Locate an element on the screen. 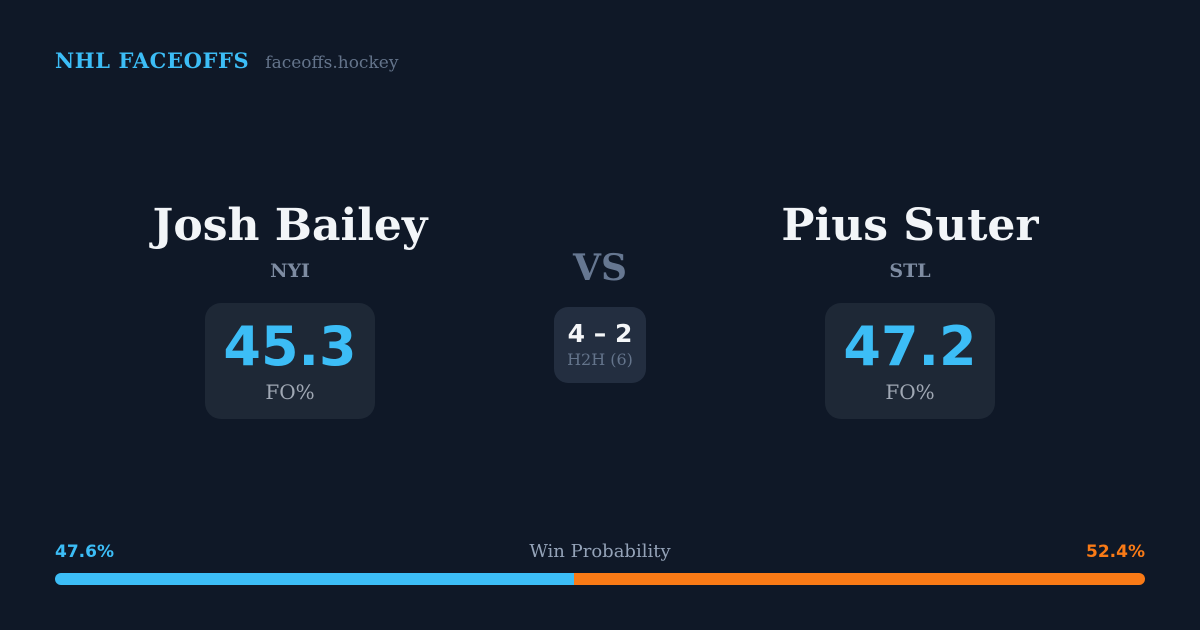 The image size is (1200, 630). win-probability-bar is located at coordinates (600, 579).